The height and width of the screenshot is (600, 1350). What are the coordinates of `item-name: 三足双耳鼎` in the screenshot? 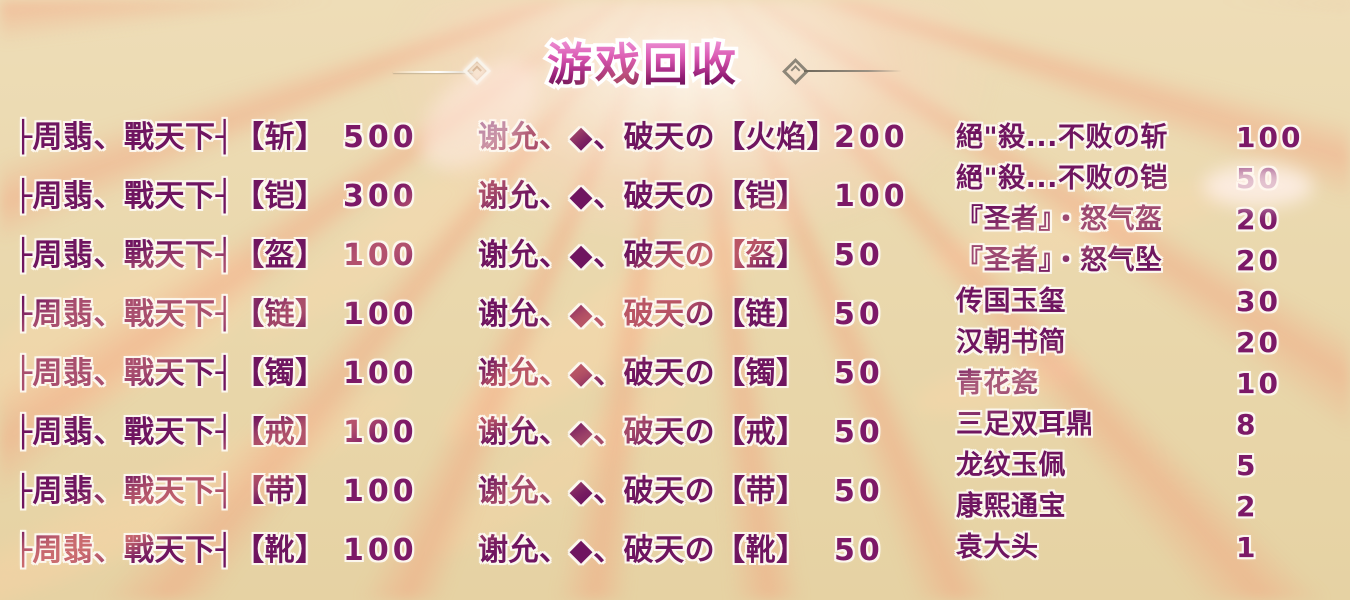 It's located at (1025, 424).